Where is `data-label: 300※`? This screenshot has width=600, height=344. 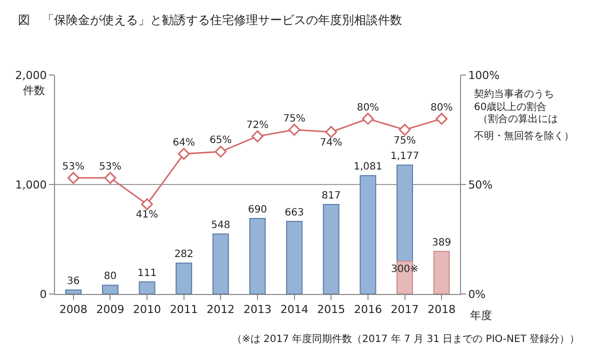
data-label: 300※ is located at coordinates (405, 270).